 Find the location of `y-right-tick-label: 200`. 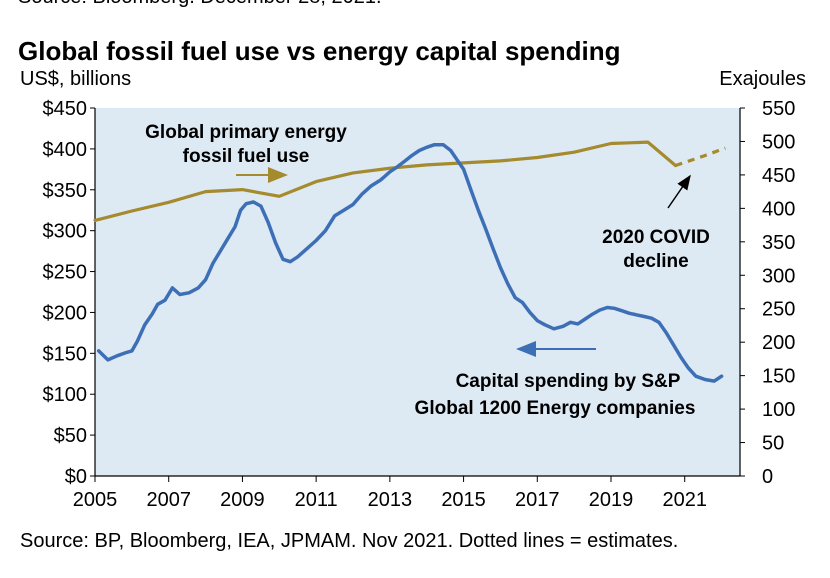

y-right-tick-label: 200 is located at coordinates (778, 343).